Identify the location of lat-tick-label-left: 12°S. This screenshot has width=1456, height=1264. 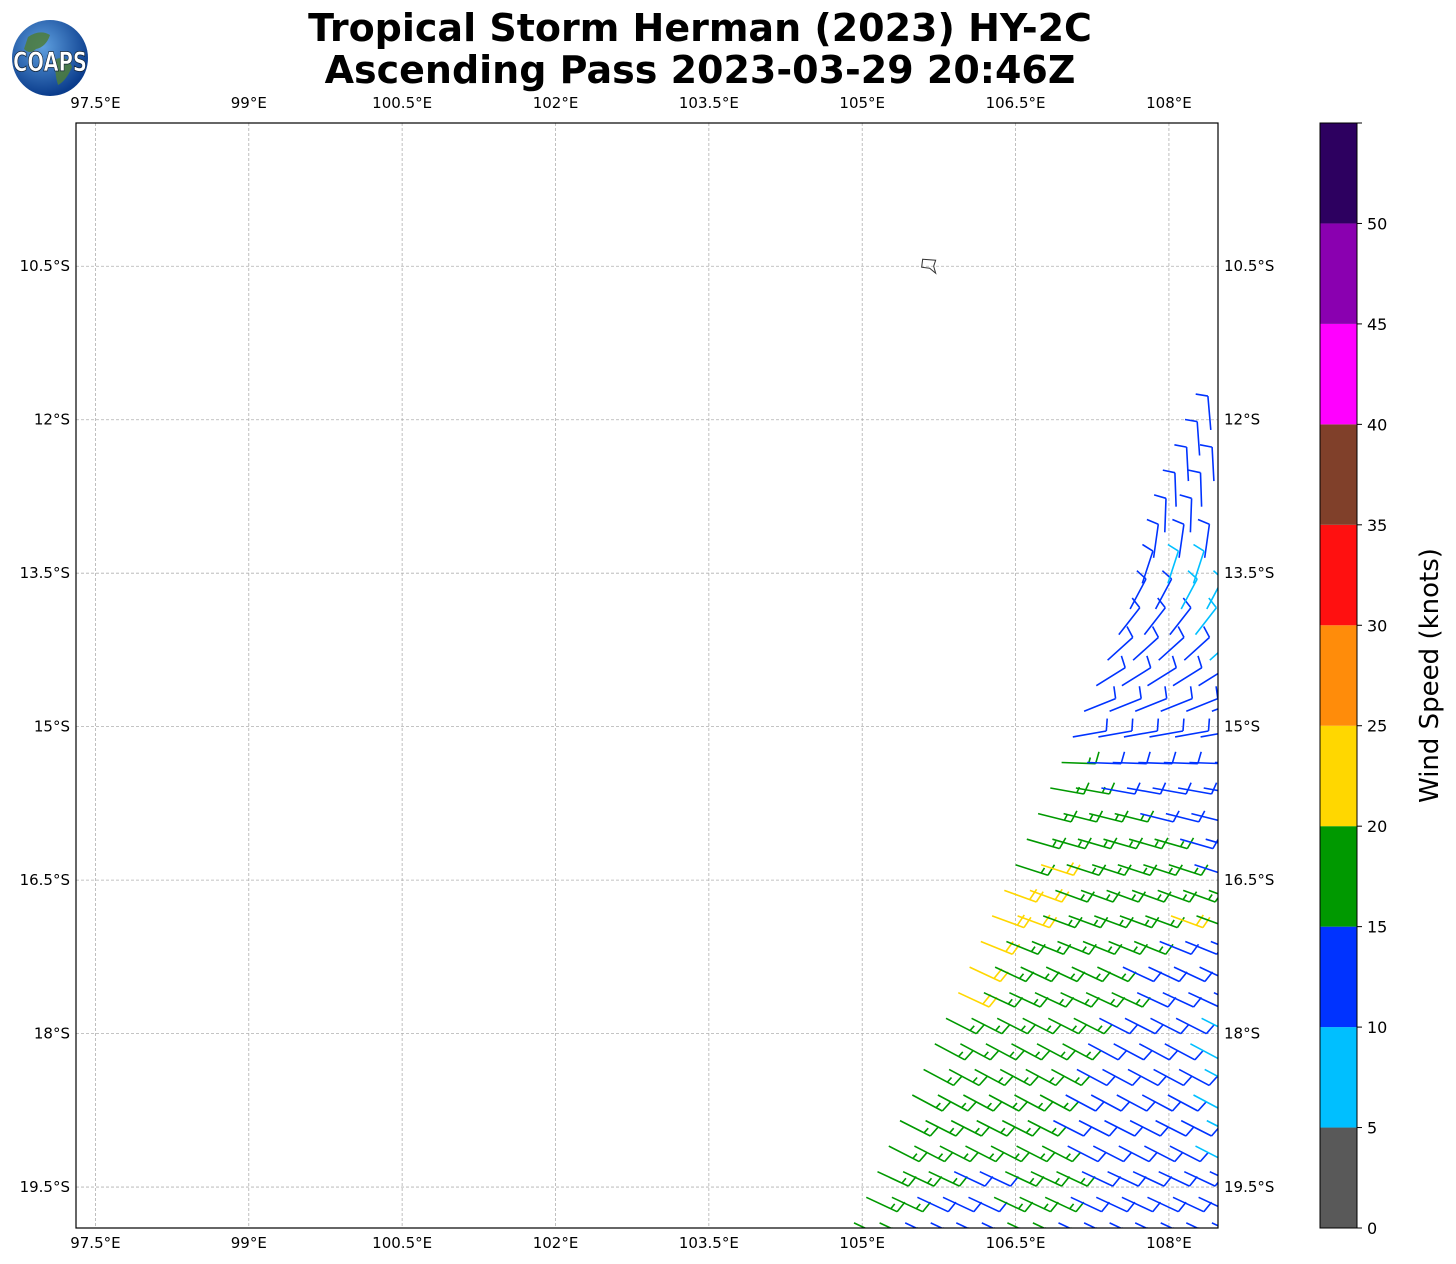
(52, 420).